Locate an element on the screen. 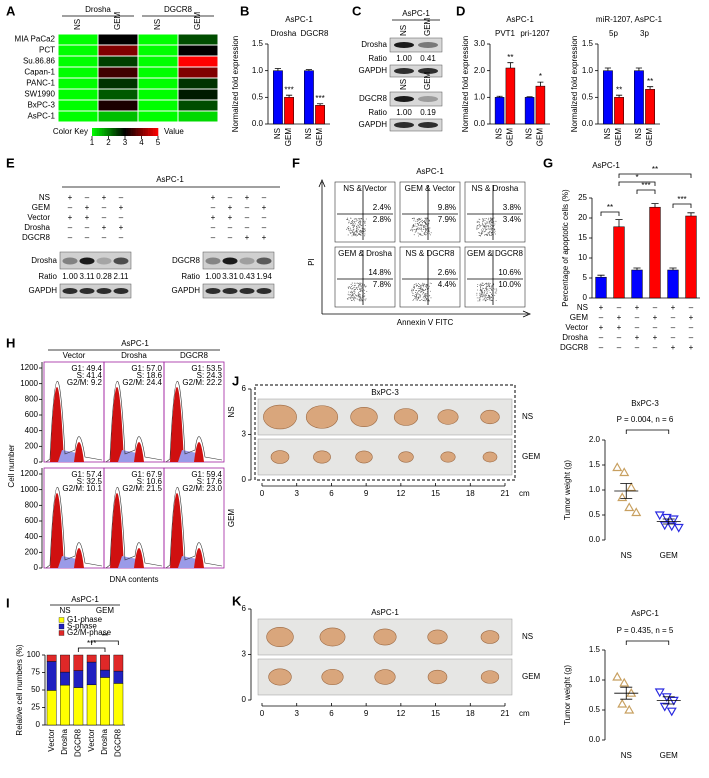 Image resolution: width=709 pixels, height=778 pixels. group-label: 3p is located at coordinates (644, 33).